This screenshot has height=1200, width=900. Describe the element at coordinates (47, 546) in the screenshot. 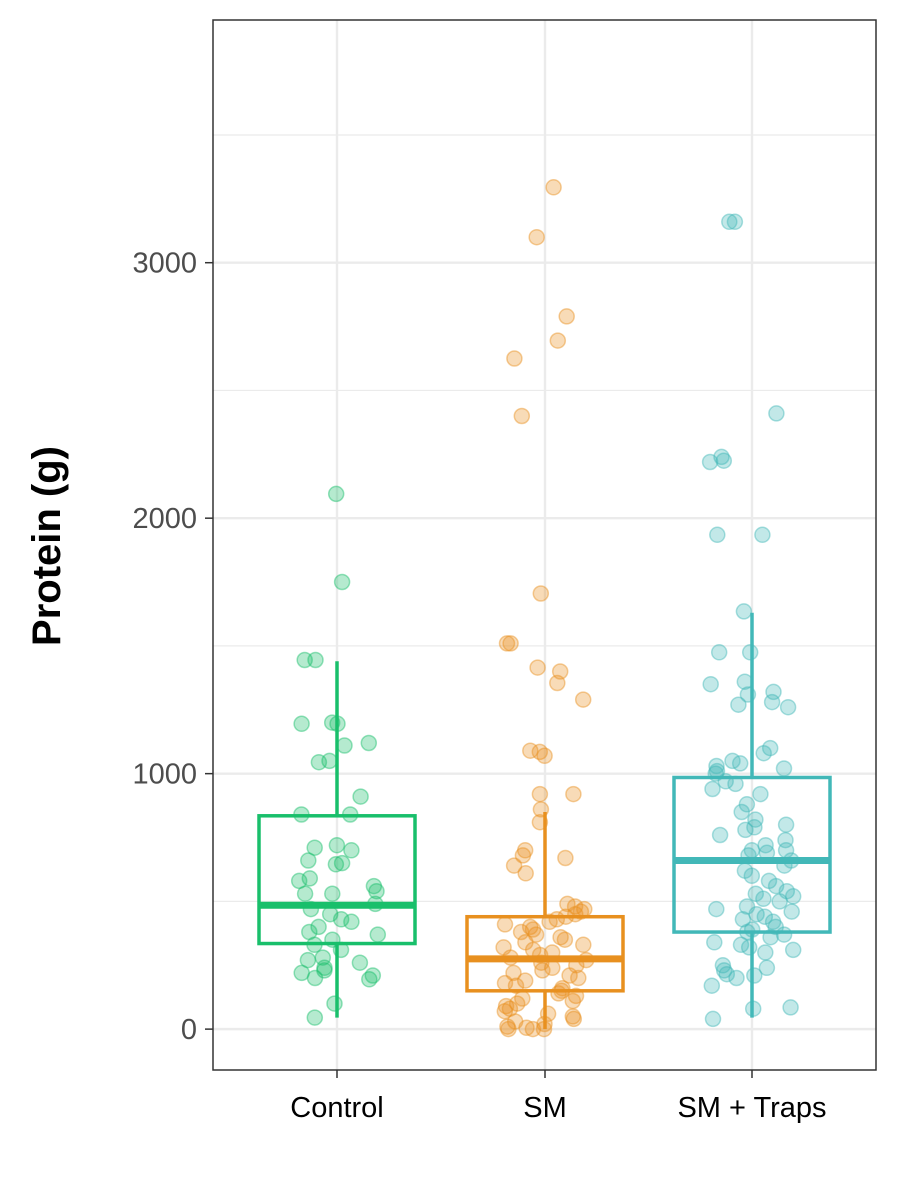

I see `y-axis-title: Protein (g)` at that location.